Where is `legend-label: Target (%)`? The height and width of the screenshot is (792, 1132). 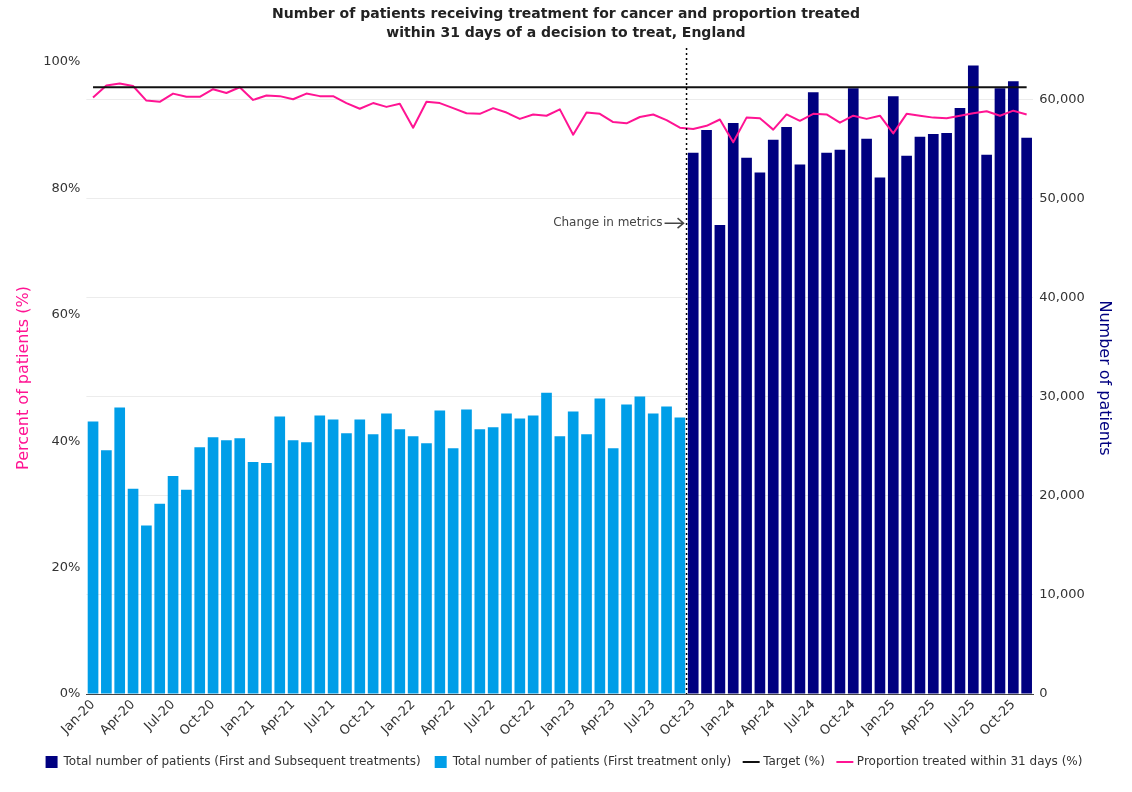
legend-label: Target (%) is located at coordinates (793, 761).